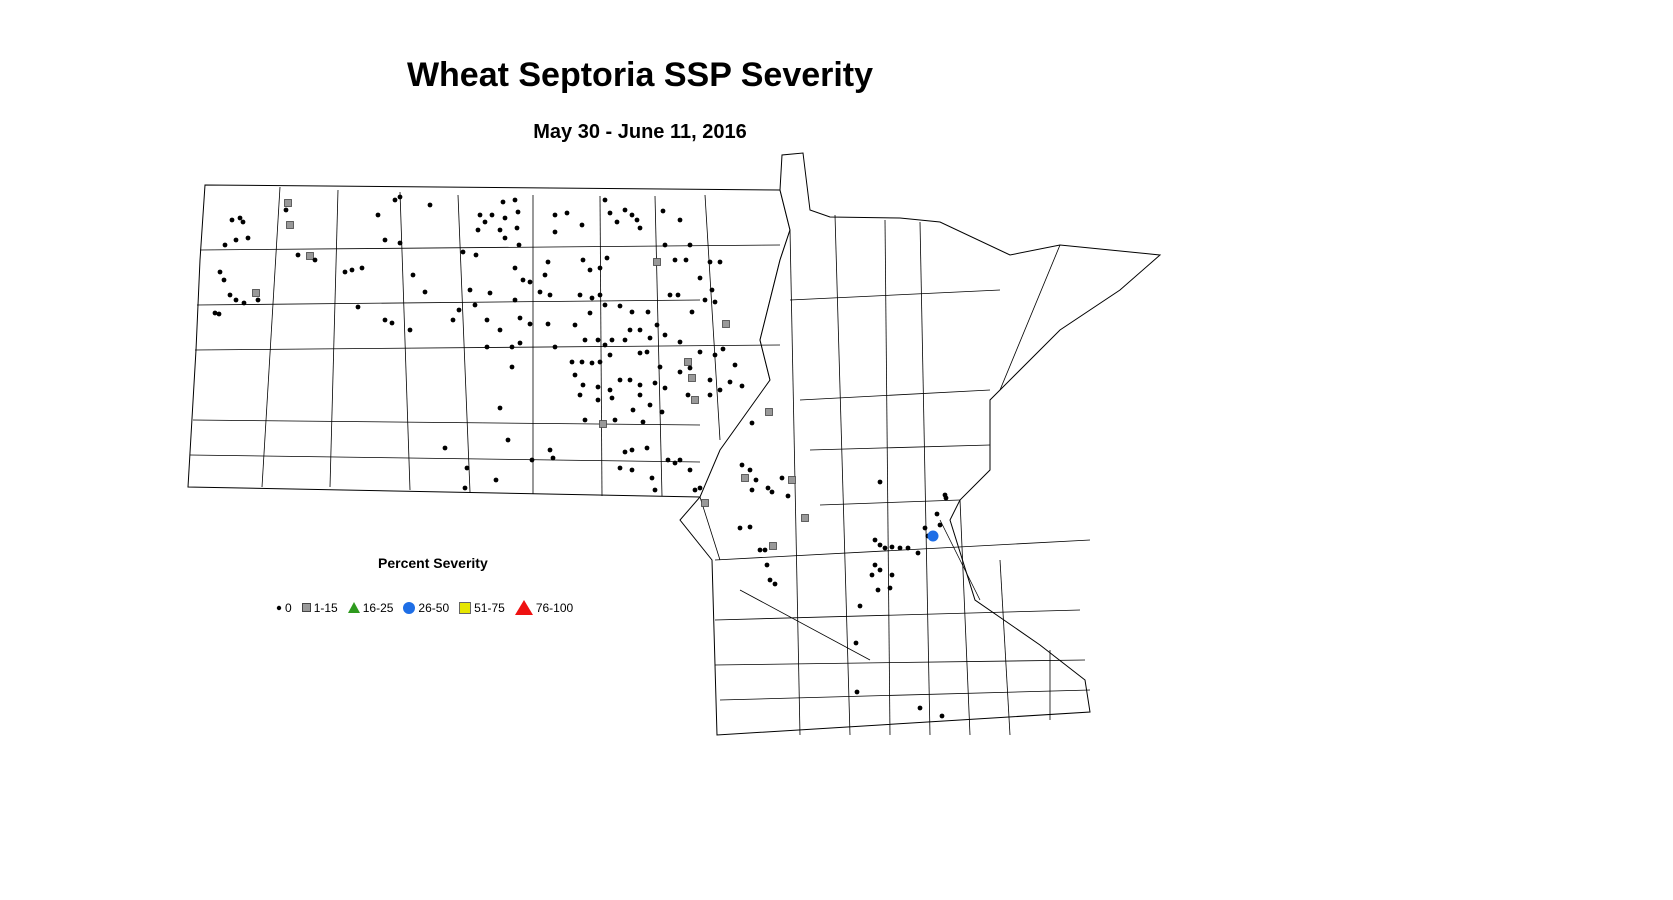  What do you see at coordinates (426, 608) in the screenshot?
I see `legend-item-26-50: 26-50` at bounding box center [426, 608].